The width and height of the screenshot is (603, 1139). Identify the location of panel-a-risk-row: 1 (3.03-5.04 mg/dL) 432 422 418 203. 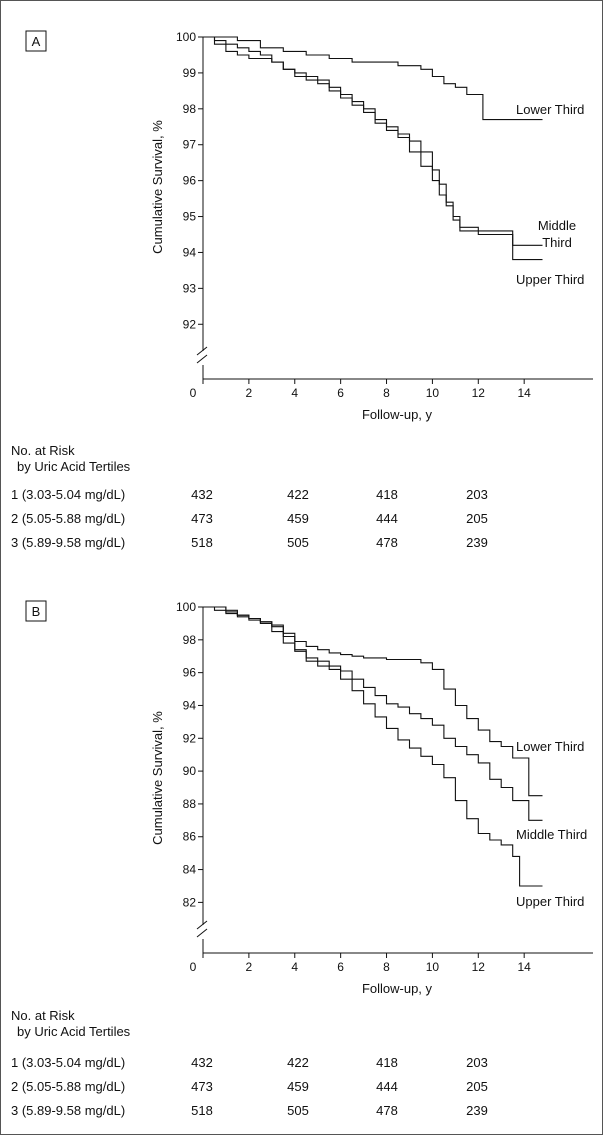
(249, 494).